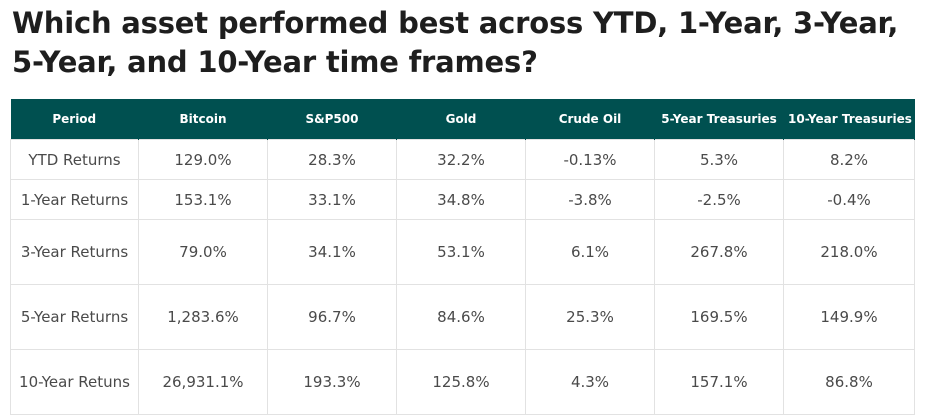 Image resolution: width=939 pixels, height=419 pixels. What do you see at coordinates (74, 252) in the screenshot?
I see `period-cell: 3-Year Returns` at bounding box center [74, 252].